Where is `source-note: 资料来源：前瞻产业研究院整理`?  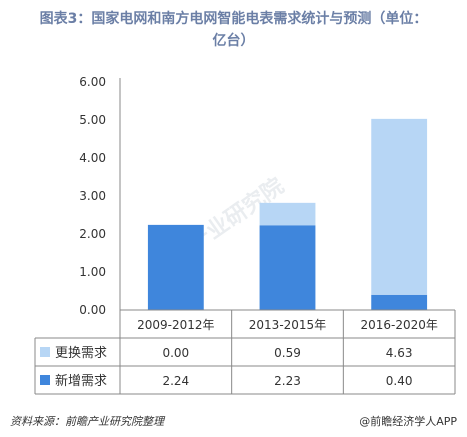 source-note: 资料来源：前瞻产业研究院整理 is located at coordinates (87, 421).